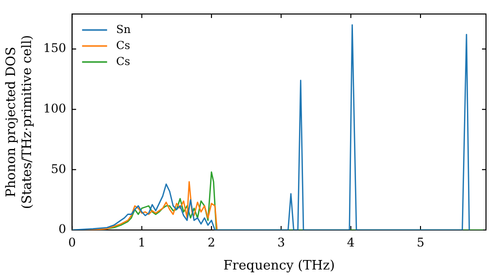  Describe the element at coordinates (351, 242) in the screenshot. I see `x-tick-label: 4` at that location.